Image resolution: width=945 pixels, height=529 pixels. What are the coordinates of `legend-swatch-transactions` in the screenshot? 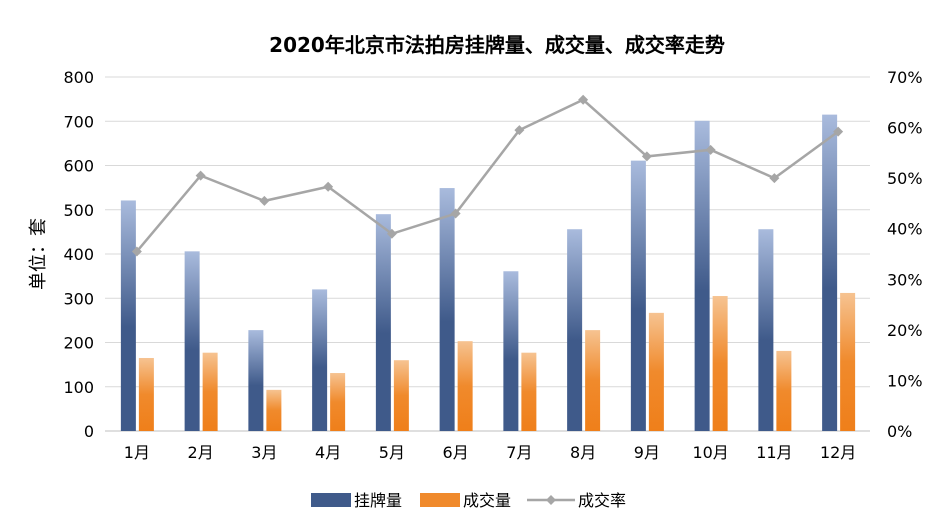 It's located at (440, 500).